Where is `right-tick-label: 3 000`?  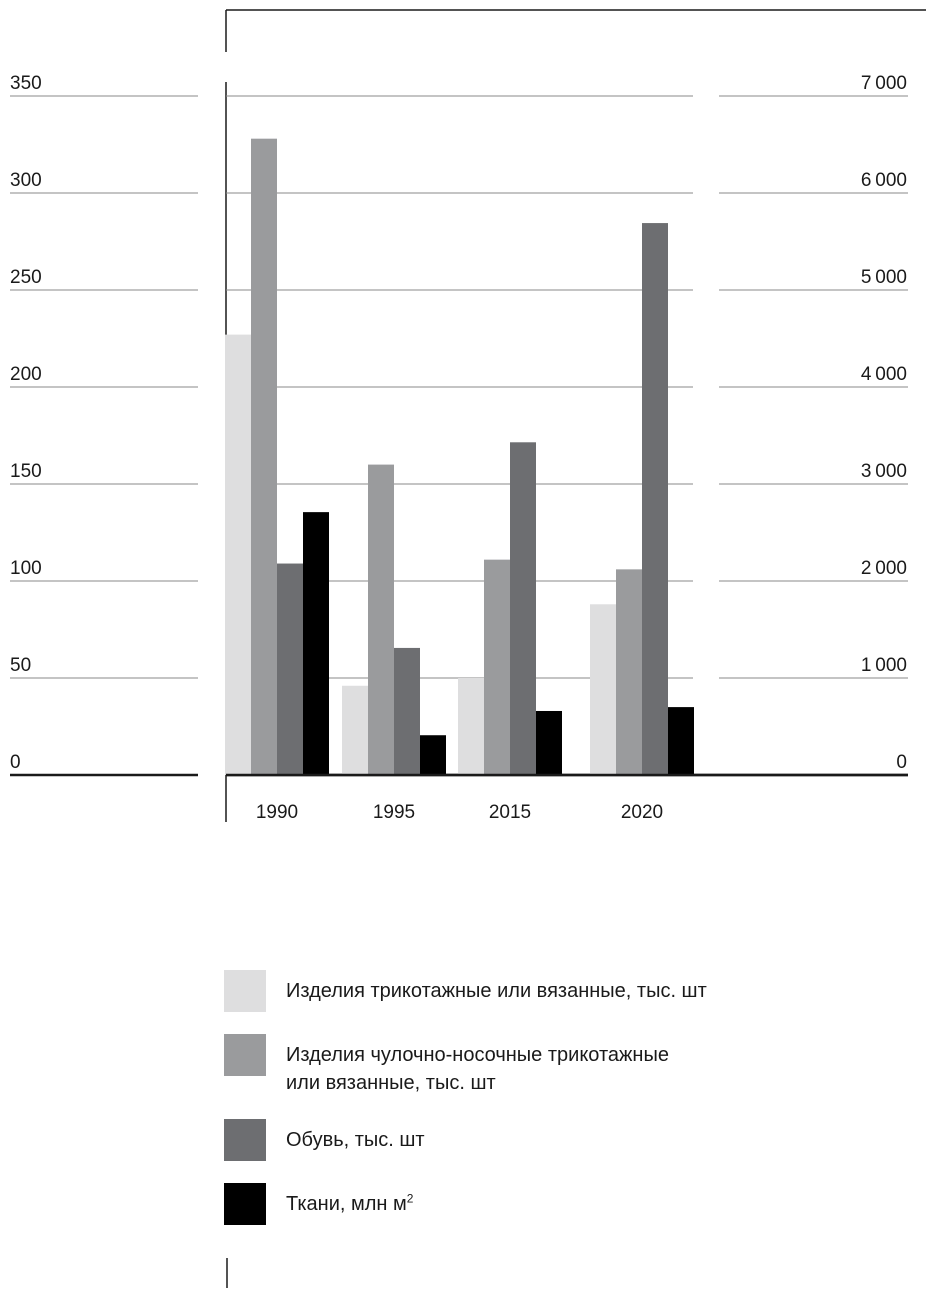
right-tick-label: 3 000 is located at coordinates (884, 471).